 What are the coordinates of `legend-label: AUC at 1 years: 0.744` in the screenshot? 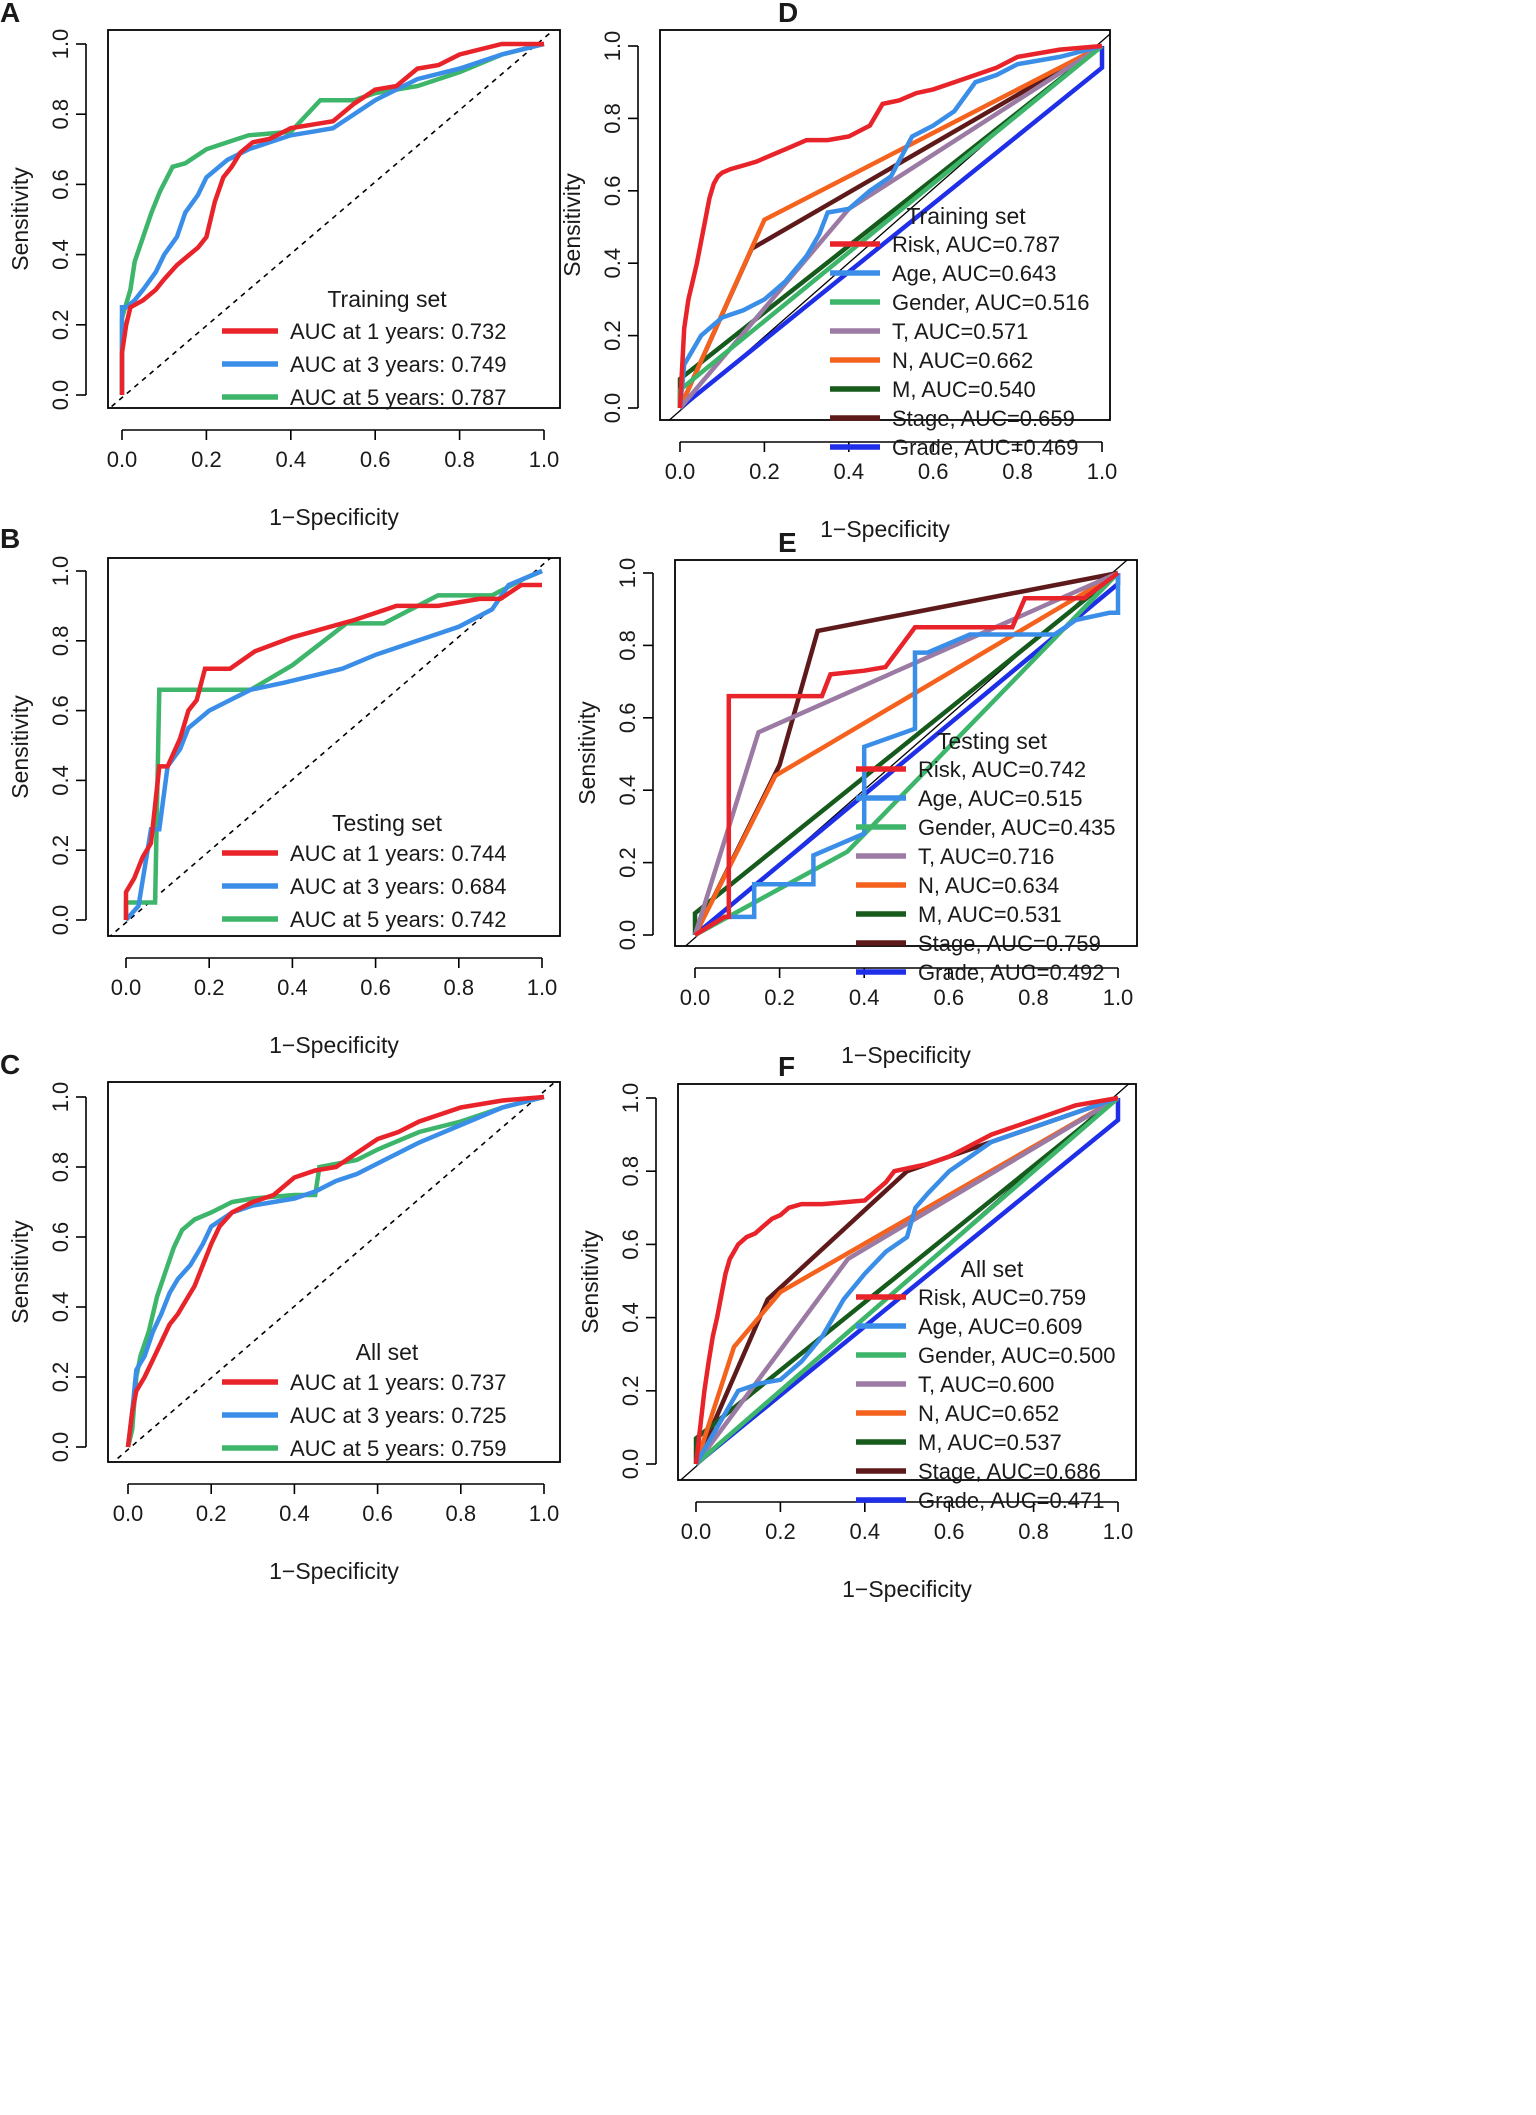 It's located at (398, 853).